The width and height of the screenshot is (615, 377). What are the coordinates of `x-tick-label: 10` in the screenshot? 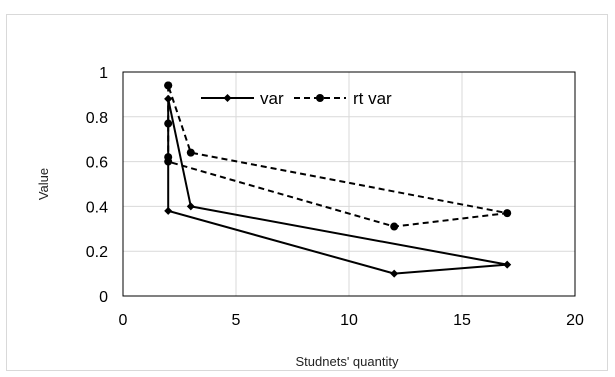 It's located at (349, 320).